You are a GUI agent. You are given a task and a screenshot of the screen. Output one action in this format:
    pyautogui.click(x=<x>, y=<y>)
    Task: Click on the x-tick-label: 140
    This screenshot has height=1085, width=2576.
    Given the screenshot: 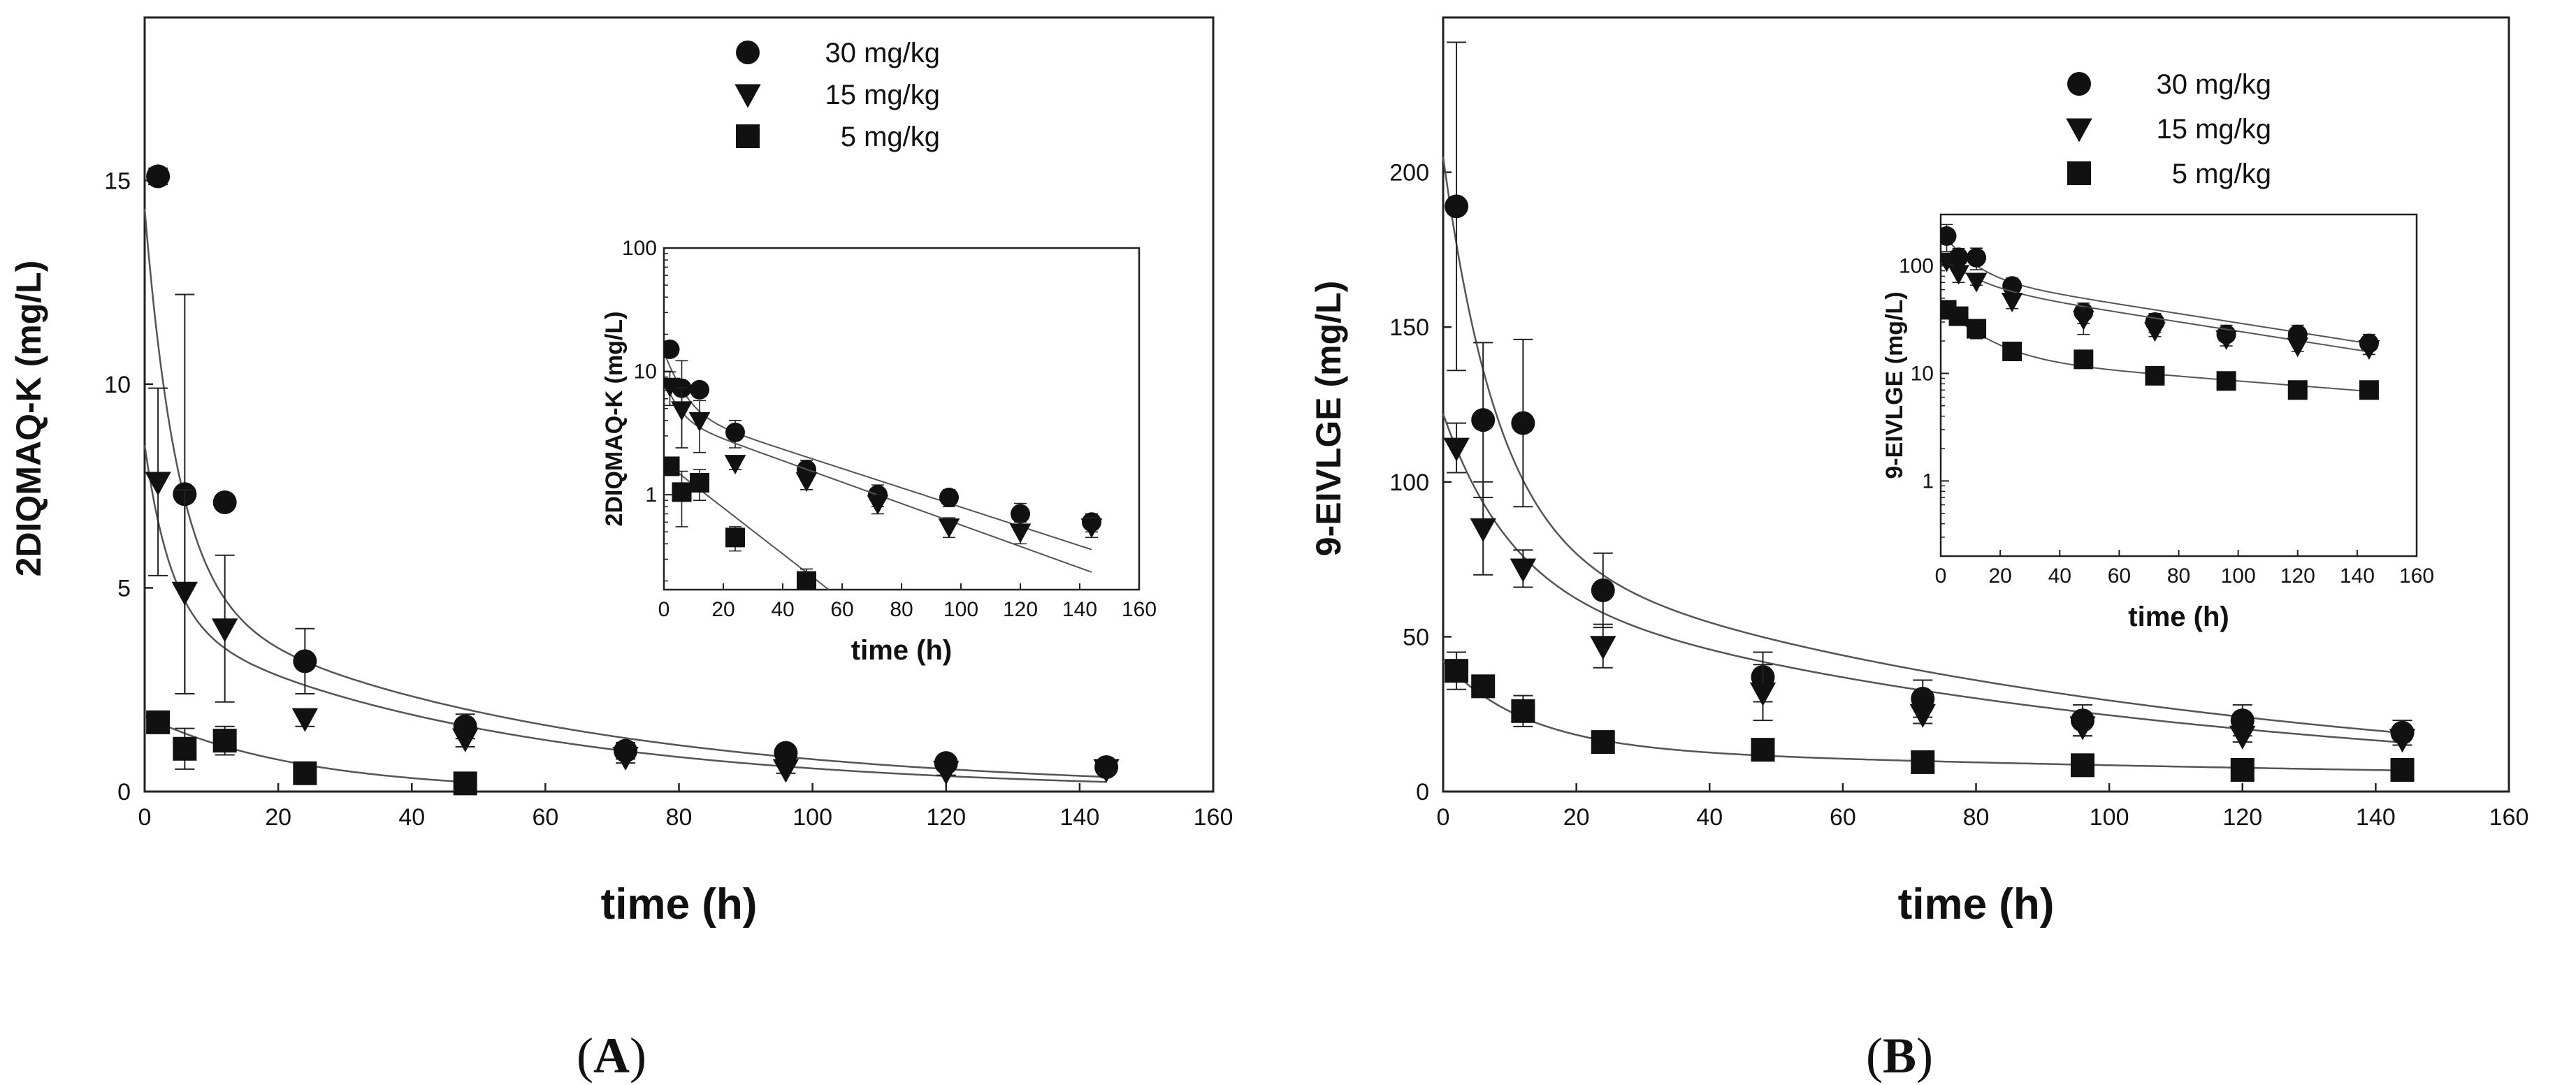 What is the action you would take?
    pyautogui.click(x=1080, y=818)
    